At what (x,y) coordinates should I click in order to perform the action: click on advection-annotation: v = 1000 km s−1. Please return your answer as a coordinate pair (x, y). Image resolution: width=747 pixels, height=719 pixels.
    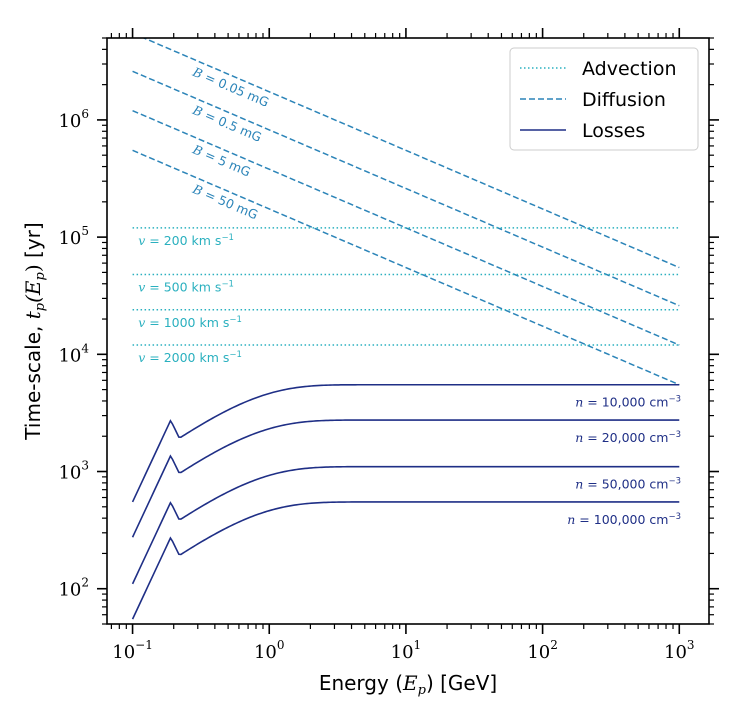
    Looking at the image, I should click on (190, 322).